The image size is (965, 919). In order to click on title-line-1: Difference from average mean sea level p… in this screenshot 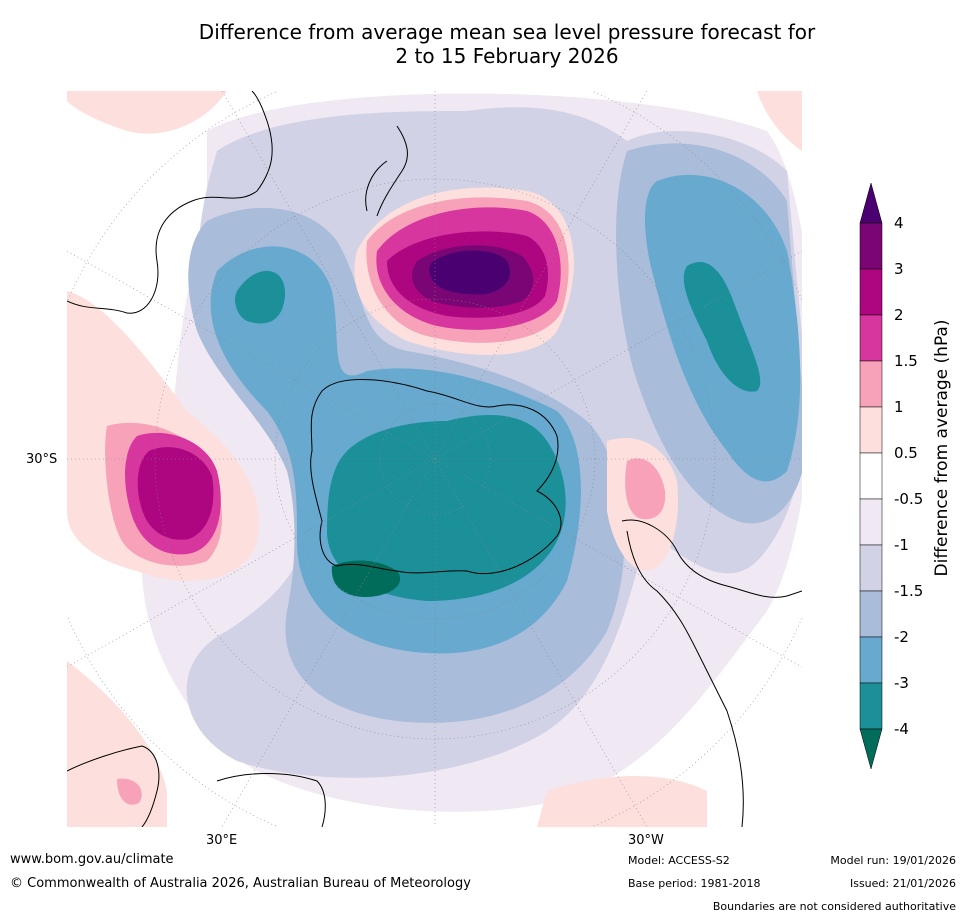, I will do `click(507, 32)`.